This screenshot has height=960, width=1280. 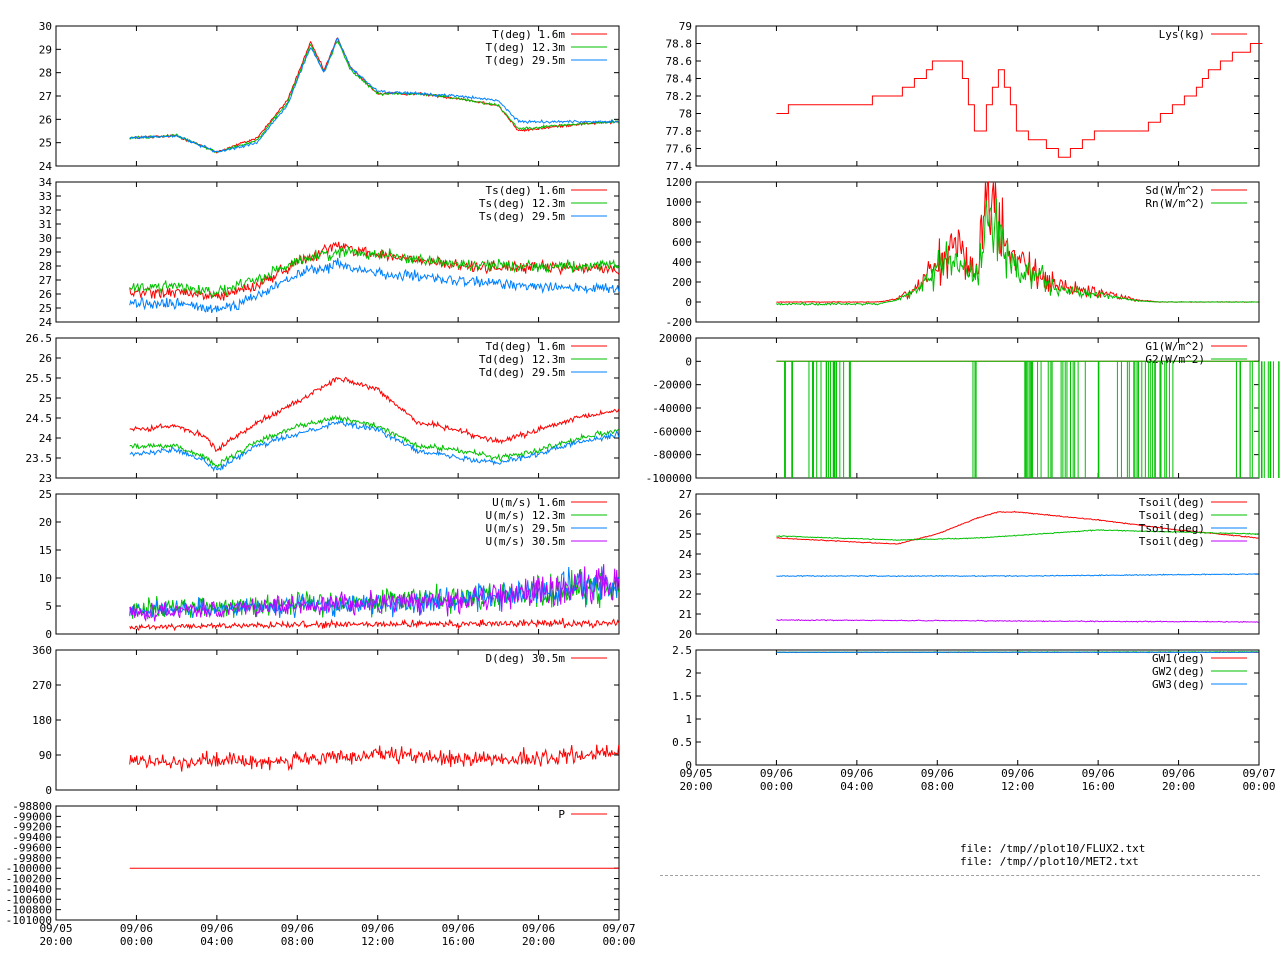 What do you see at coordinates (32, 806) in the screenshot?
I see `y-tick-label-P: -98800` at bounding box center [32, 806].